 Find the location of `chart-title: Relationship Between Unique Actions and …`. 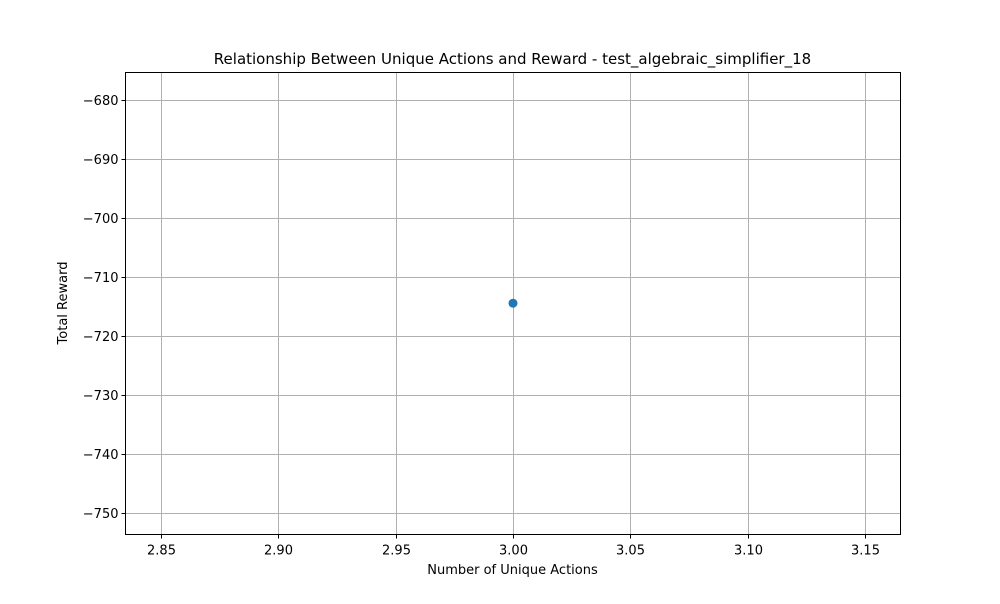

chart-title: Relationship Between Unique Actions and … is located at coordinates (512, 59).